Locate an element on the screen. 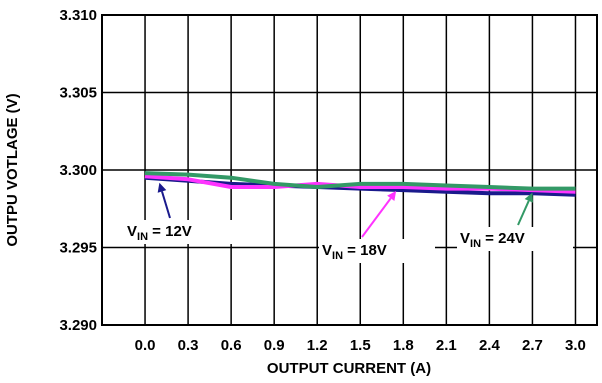 This screenshot has width=602, height=383. annotation-label-2: VIN = 24V is located at coordinates (492, 240).